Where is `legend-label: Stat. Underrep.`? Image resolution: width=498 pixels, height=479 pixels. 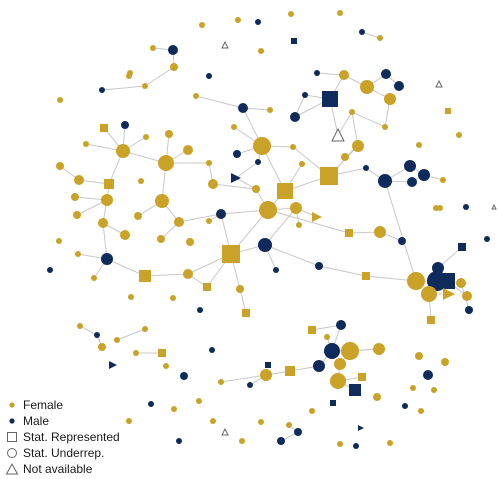
legend-label: Stat. Underrep. is located at coordinates (64, 453).